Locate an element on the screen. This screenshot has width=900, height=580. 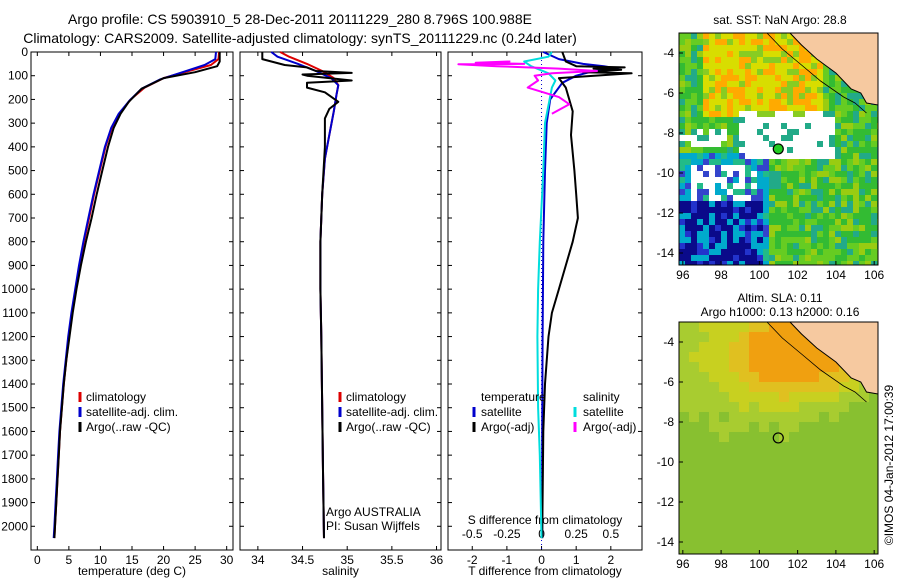
legend-label: Argo(-adj) is located at coordinates (609, 427).